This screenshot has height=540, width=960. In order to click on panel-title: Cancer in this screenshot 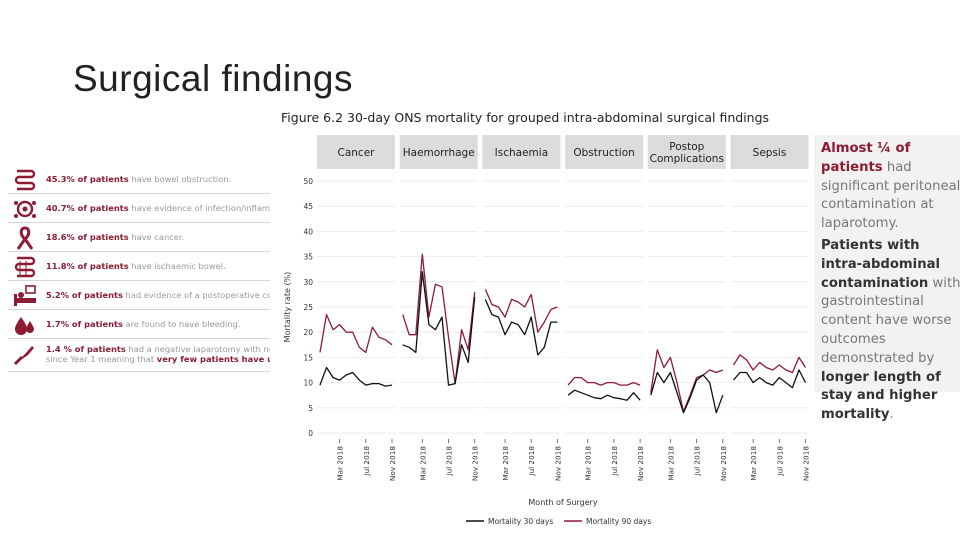, I will do `click(357, 153)`.